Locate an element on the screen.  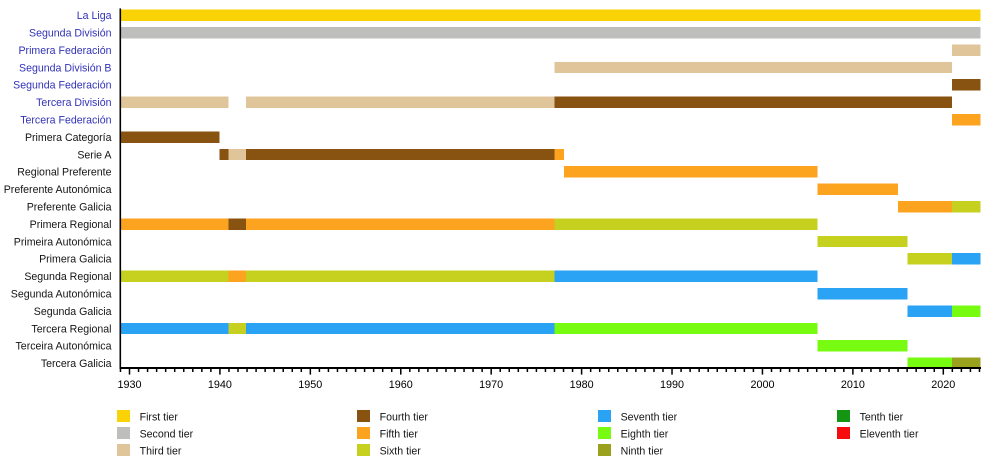
svg-text: Eleventh tier is located at coordinates (889, 435).